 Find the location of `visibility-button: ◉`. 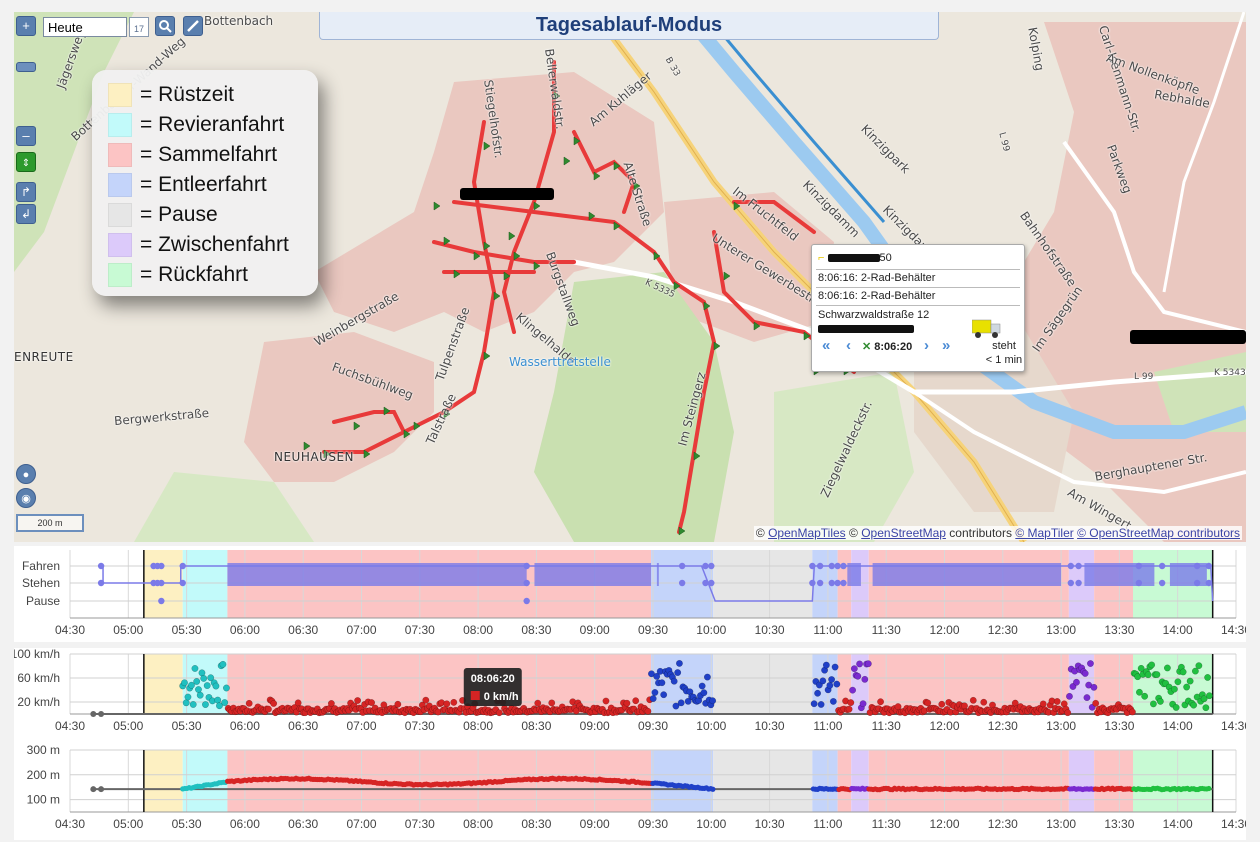

visibility-button: ◉ is located at coordinates (26, 498).